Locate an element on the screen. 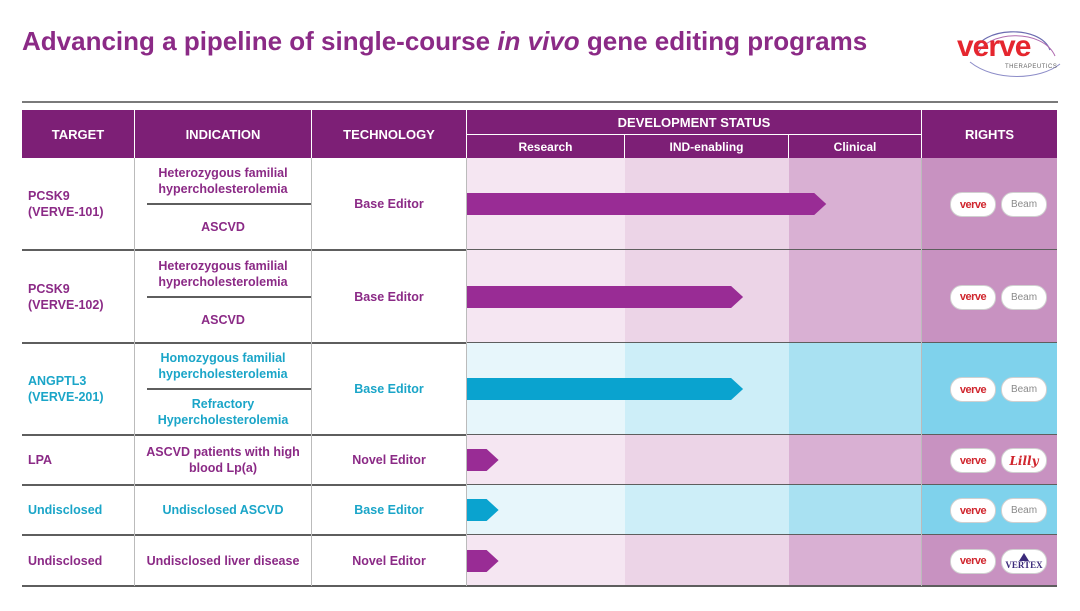 The height and width of the screenshot is (611, 1080). logo-word: verve is located at coordinates (994, 46).